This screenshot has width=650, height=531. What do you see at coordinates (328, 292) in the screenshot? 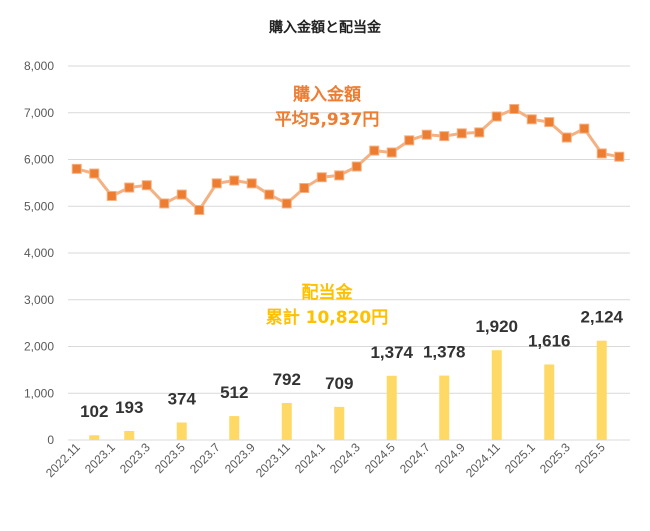
I see `bar-name-annotation: 配当金` at bounding box center [328, 292].